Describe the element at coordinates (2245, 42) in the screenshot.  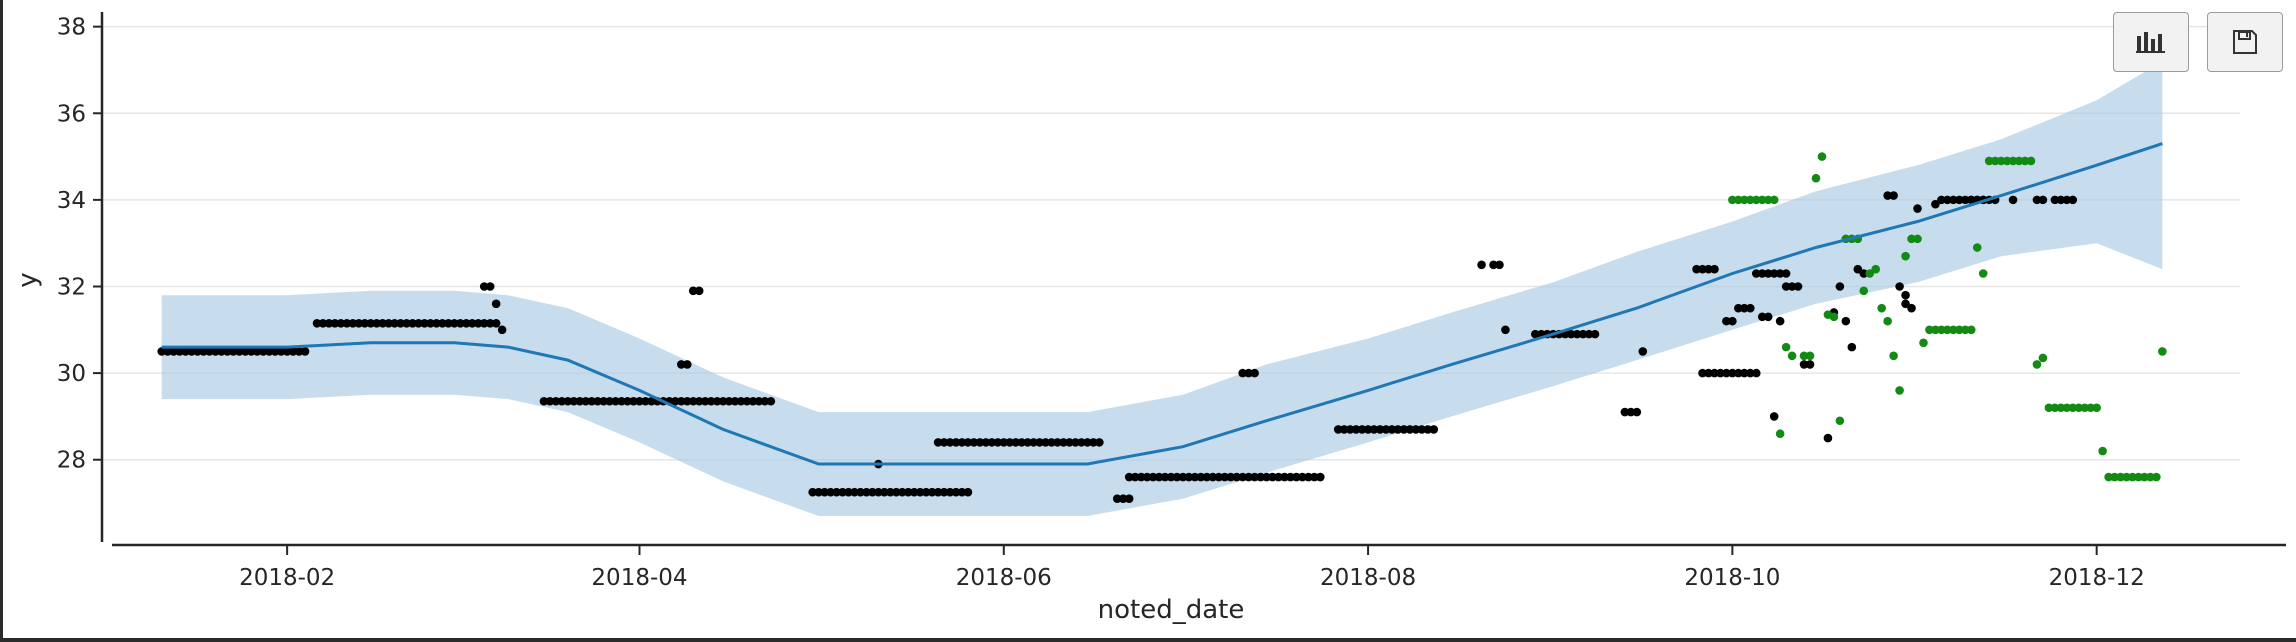
I see `save-button` at that location.